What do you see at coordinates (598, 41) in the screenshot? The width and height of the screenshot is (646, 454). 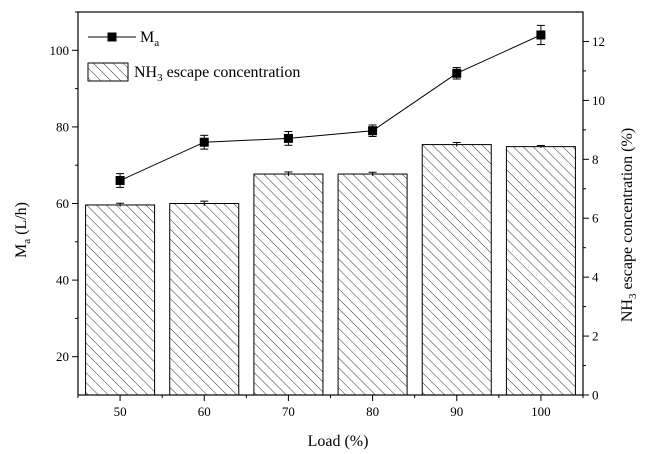 I see `y-right-tick-label-12: 12` at bounding box center [598, 41].